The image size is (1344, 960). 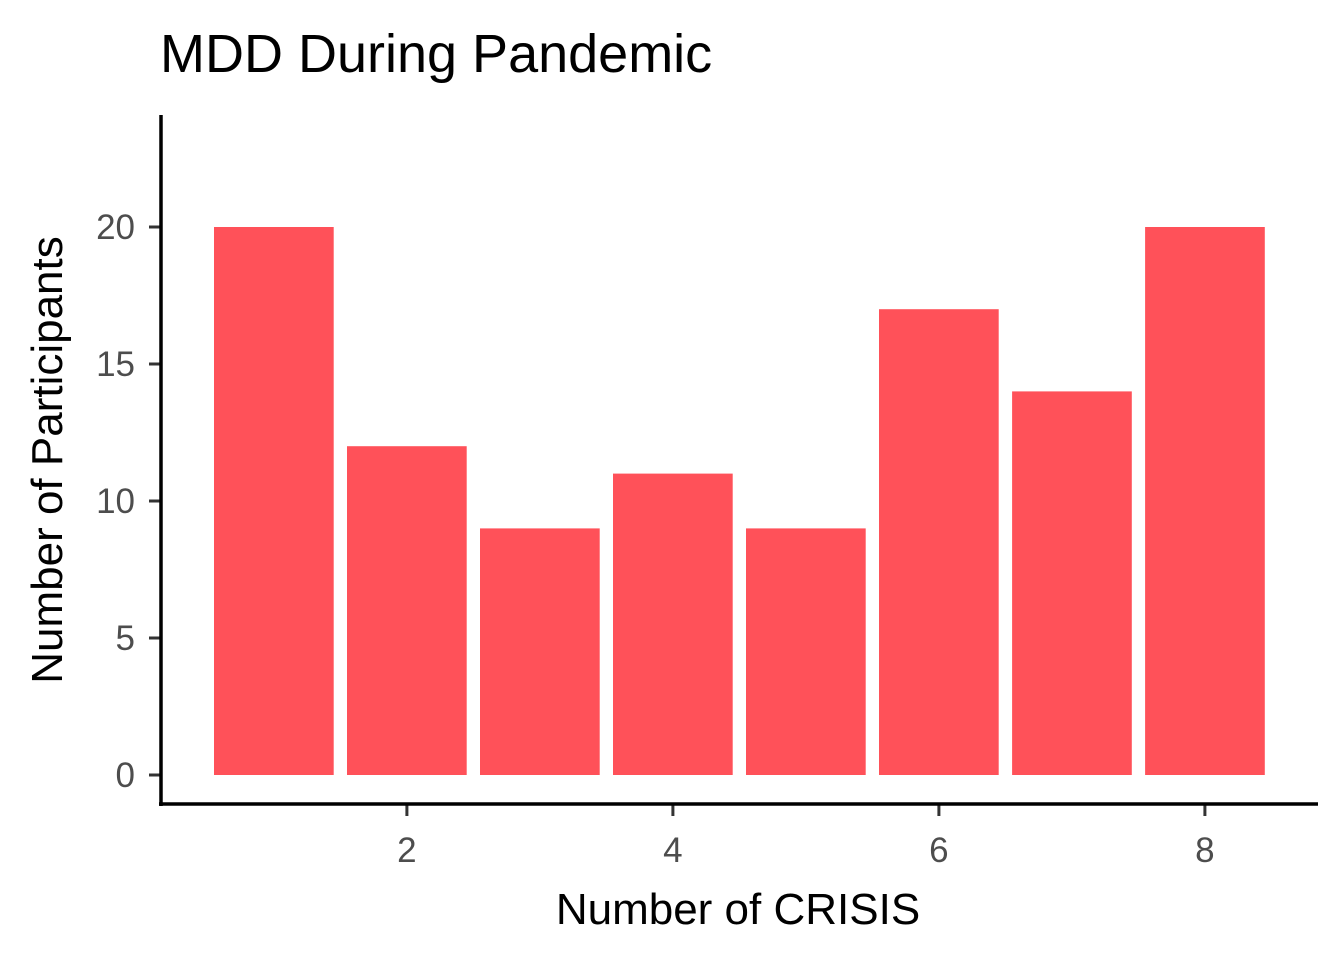 What do you see at coordinates (672, 850) in the screenshot?
I see `x-tick-label: 4` at bounding box center [672, 850].